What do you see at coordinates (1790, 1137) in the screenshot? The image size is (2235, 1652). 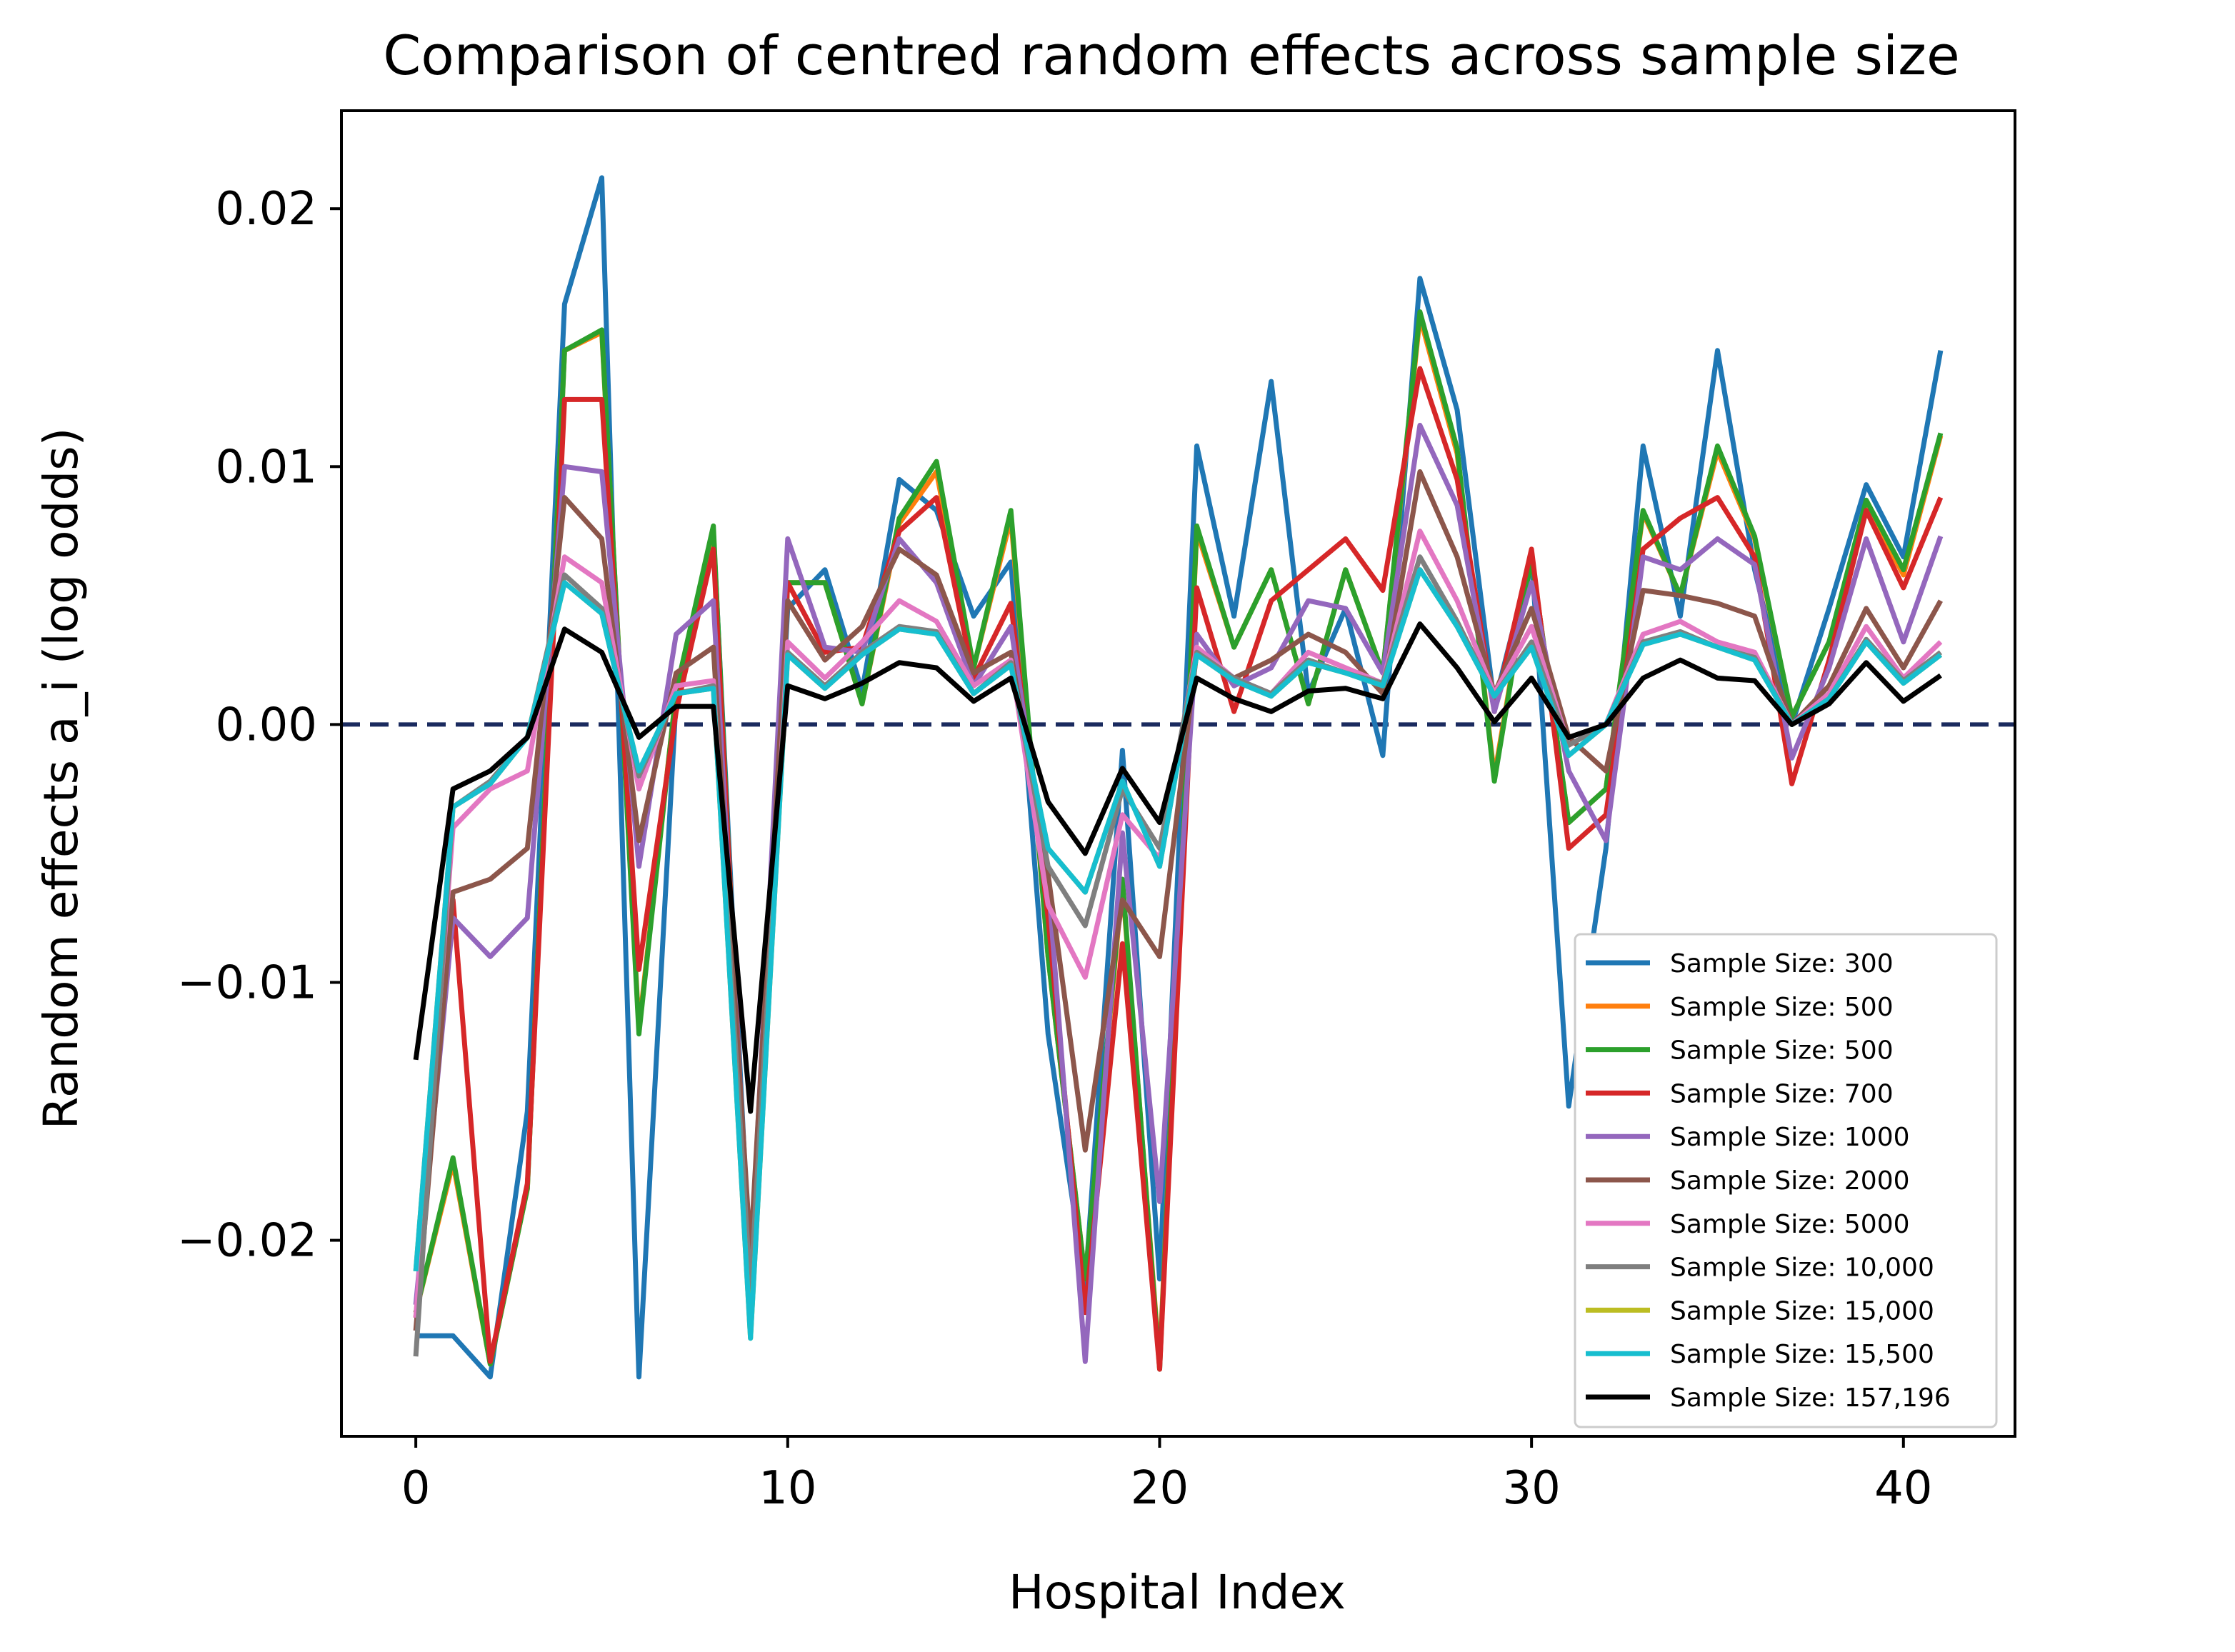 I see `legend-label-4: Sample Size: 1000` at bounding box center [1790, 1137].